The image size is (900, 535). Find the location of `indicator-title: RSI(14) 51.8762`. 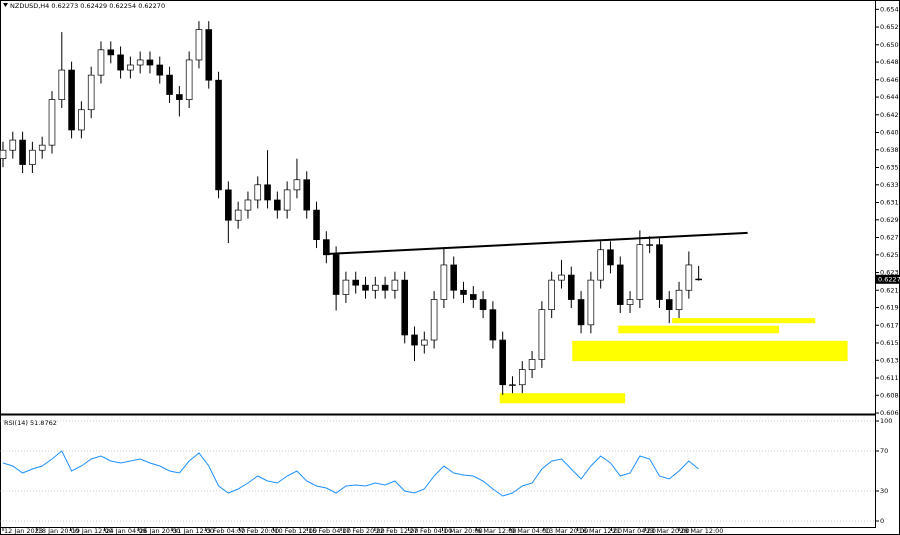

indicator-title: RSI(14) 51.8762 is located at coordinates (30, 423).